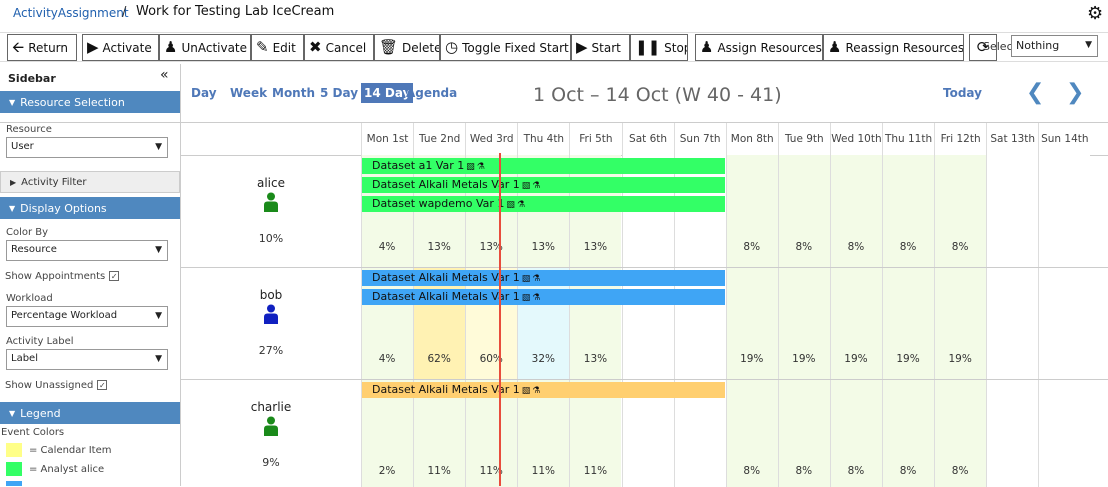  Describe the element at coordinates (42, 47) in the screenshot. I see `return-button: 🡨 Return` at that location.